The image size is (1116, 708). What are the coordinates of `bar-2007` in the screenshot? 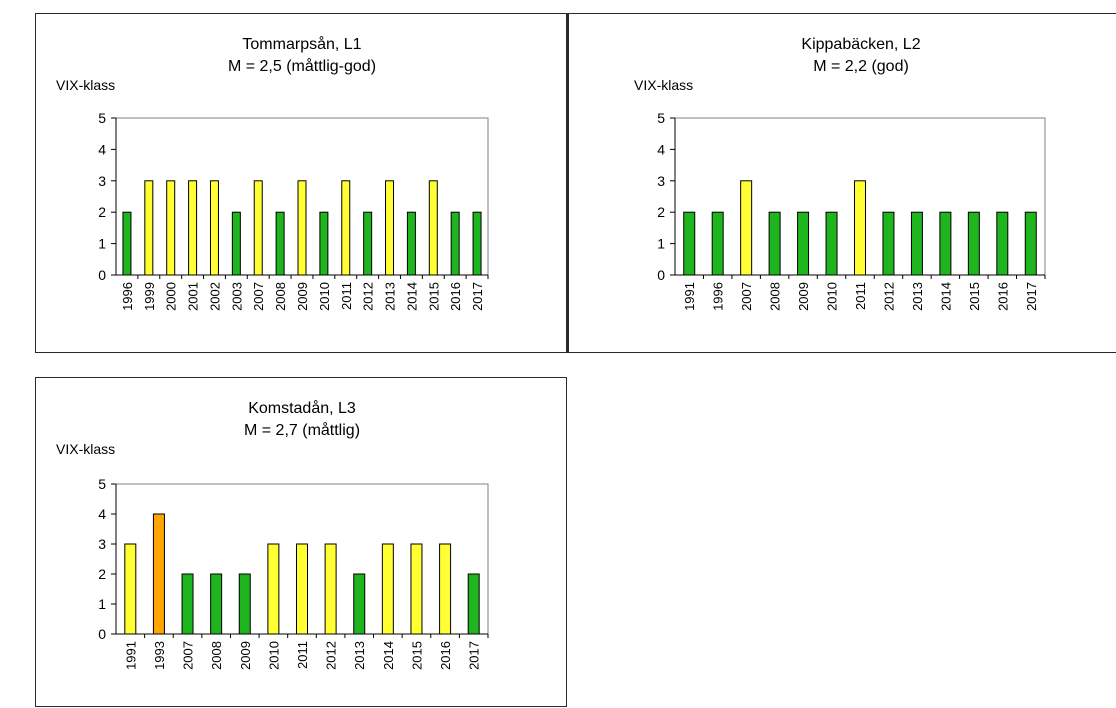 It's located at (746, 228).